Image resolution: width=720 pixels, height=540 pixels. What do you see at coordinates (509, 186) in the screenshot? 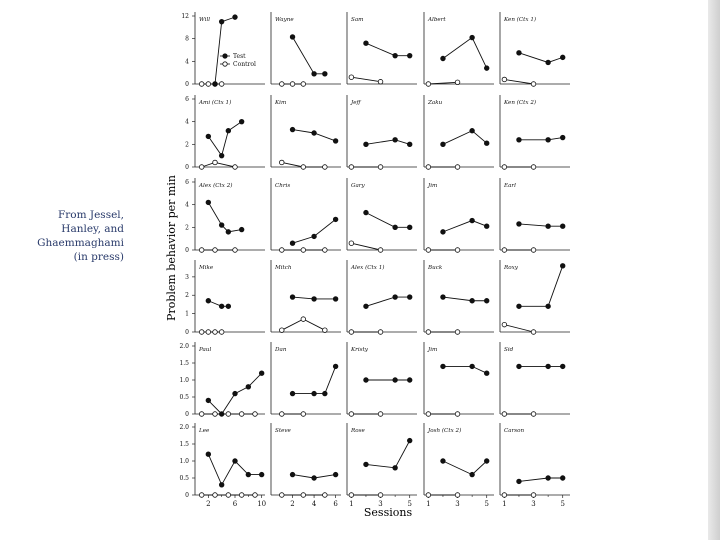
I see `panel-title: Earl` at bounding box center [509, 186].